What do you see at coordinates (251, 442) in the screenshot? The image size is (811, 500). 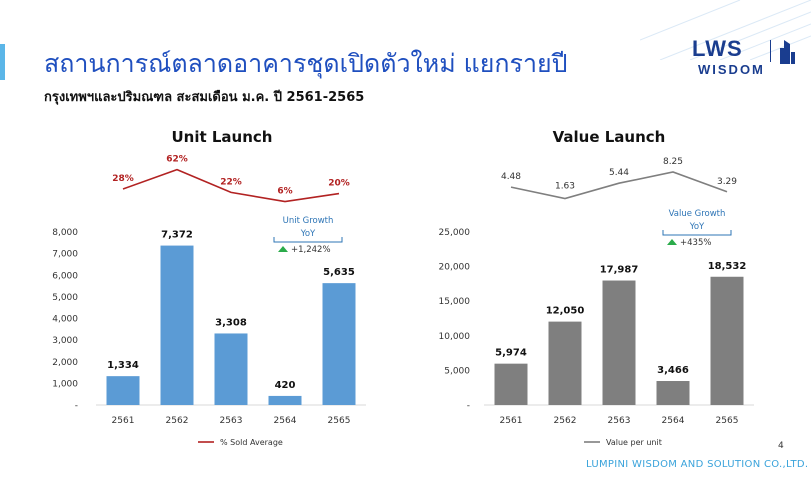 I see `unit-legend-label: % Sold Average` at bounding box center [251, 442].